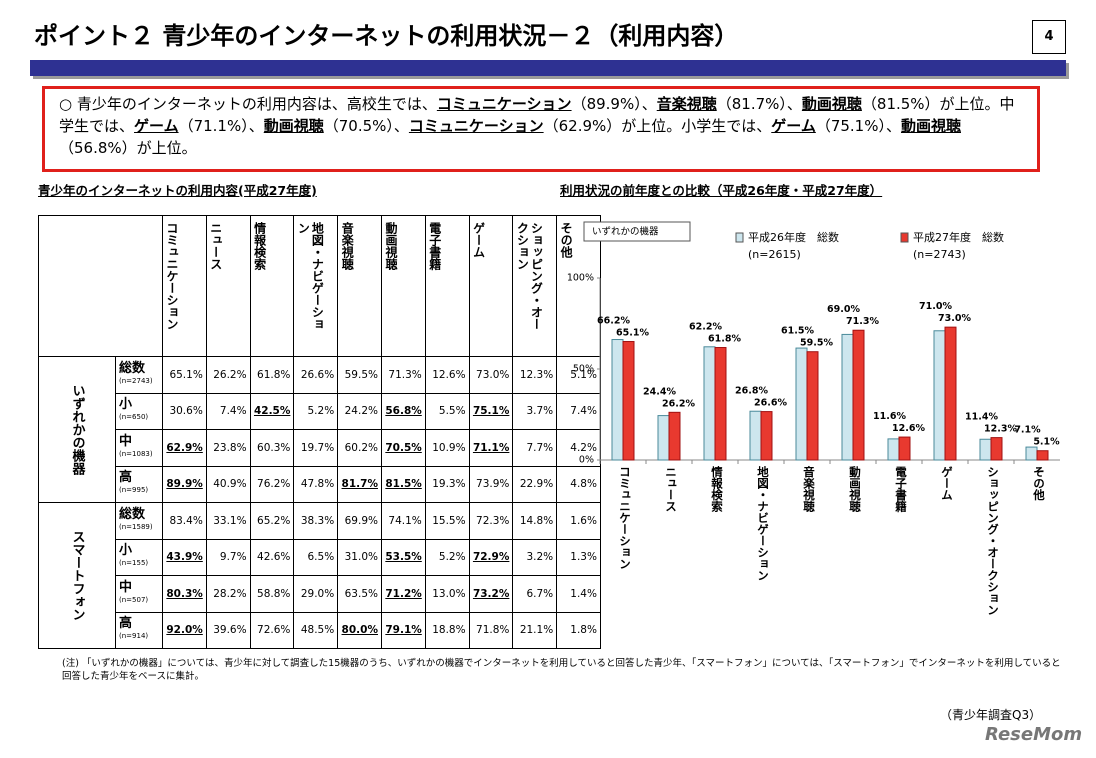 The width and height of the screenshot is (1096, 758). I want to click on value-cell: 61.8%, so click(272, 375).